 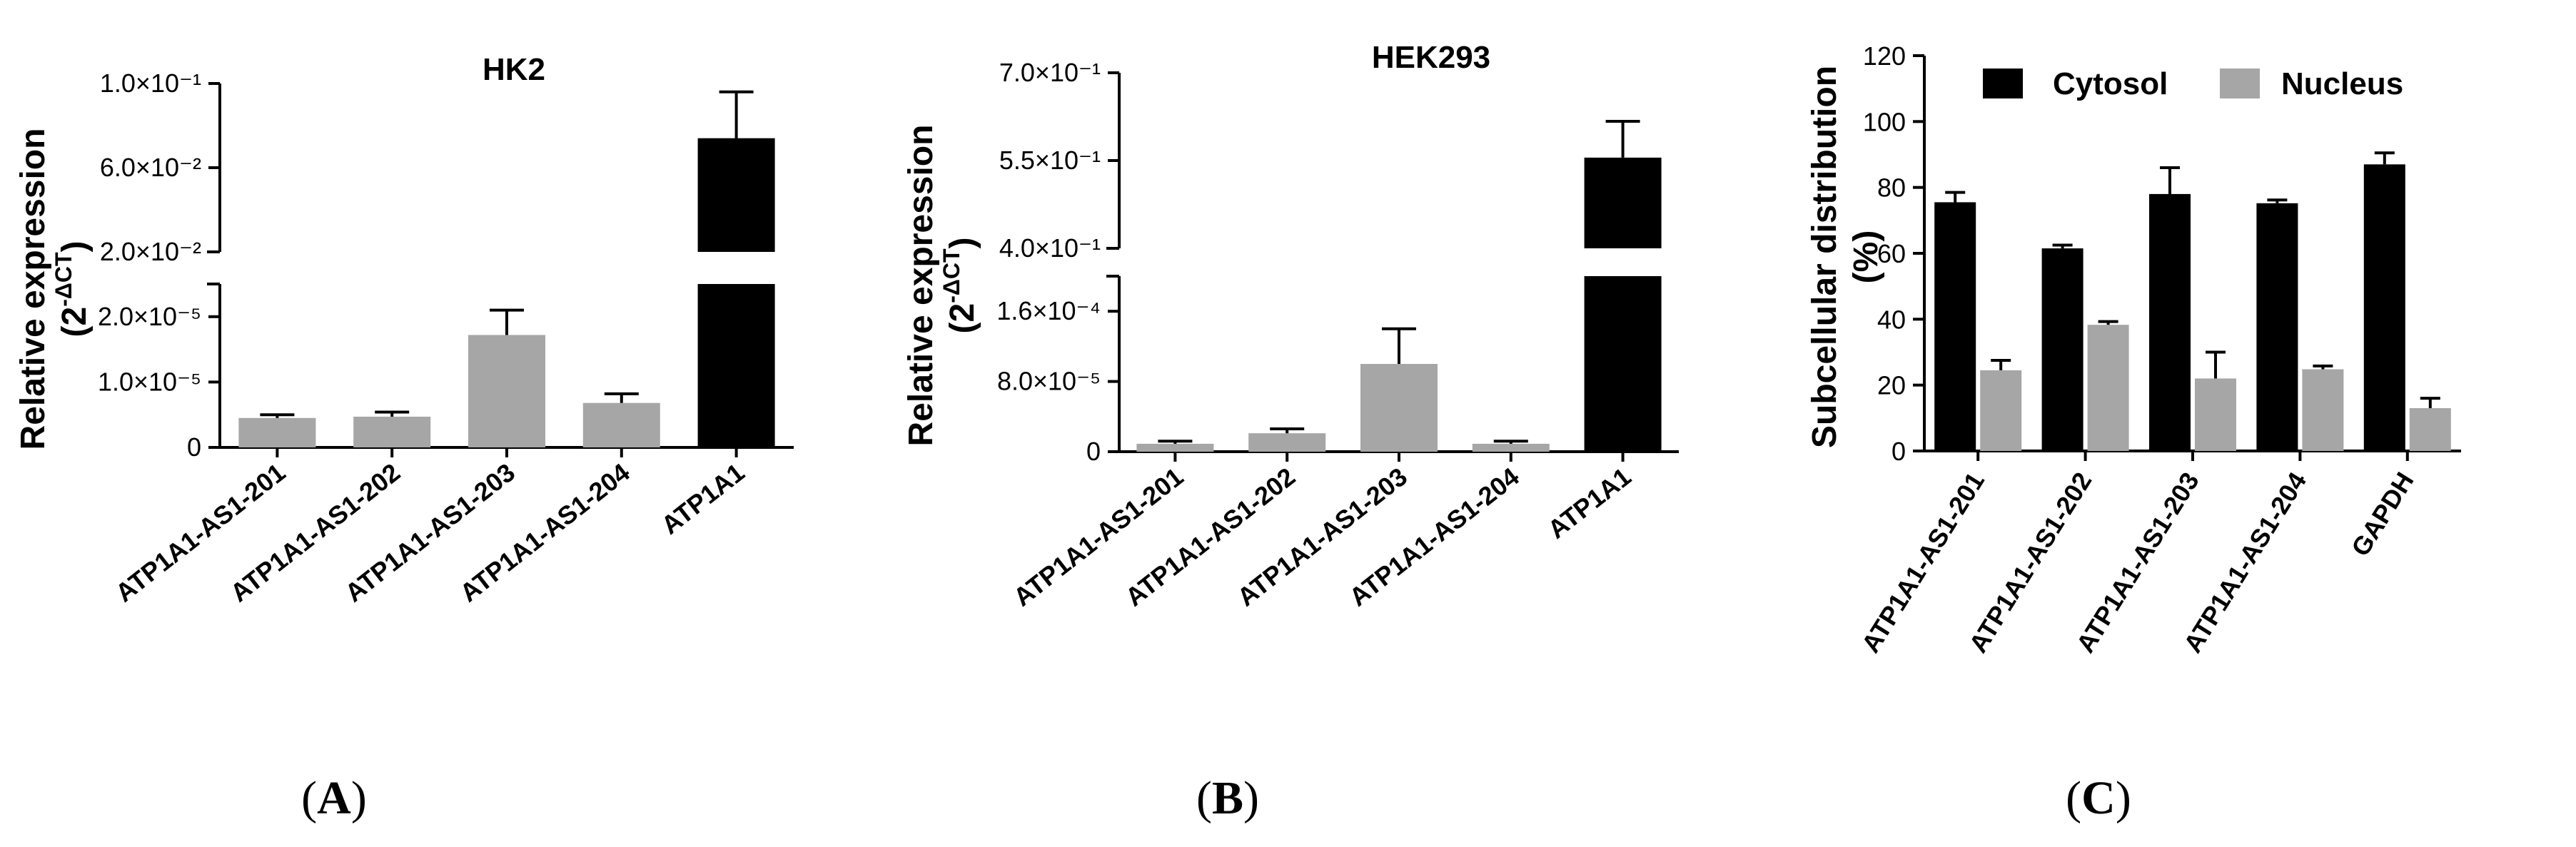 What do you see at coordinates (1884, 121) in the screenshot?
I see `y-tick-label: 100` at bounding box center [1884, 121].